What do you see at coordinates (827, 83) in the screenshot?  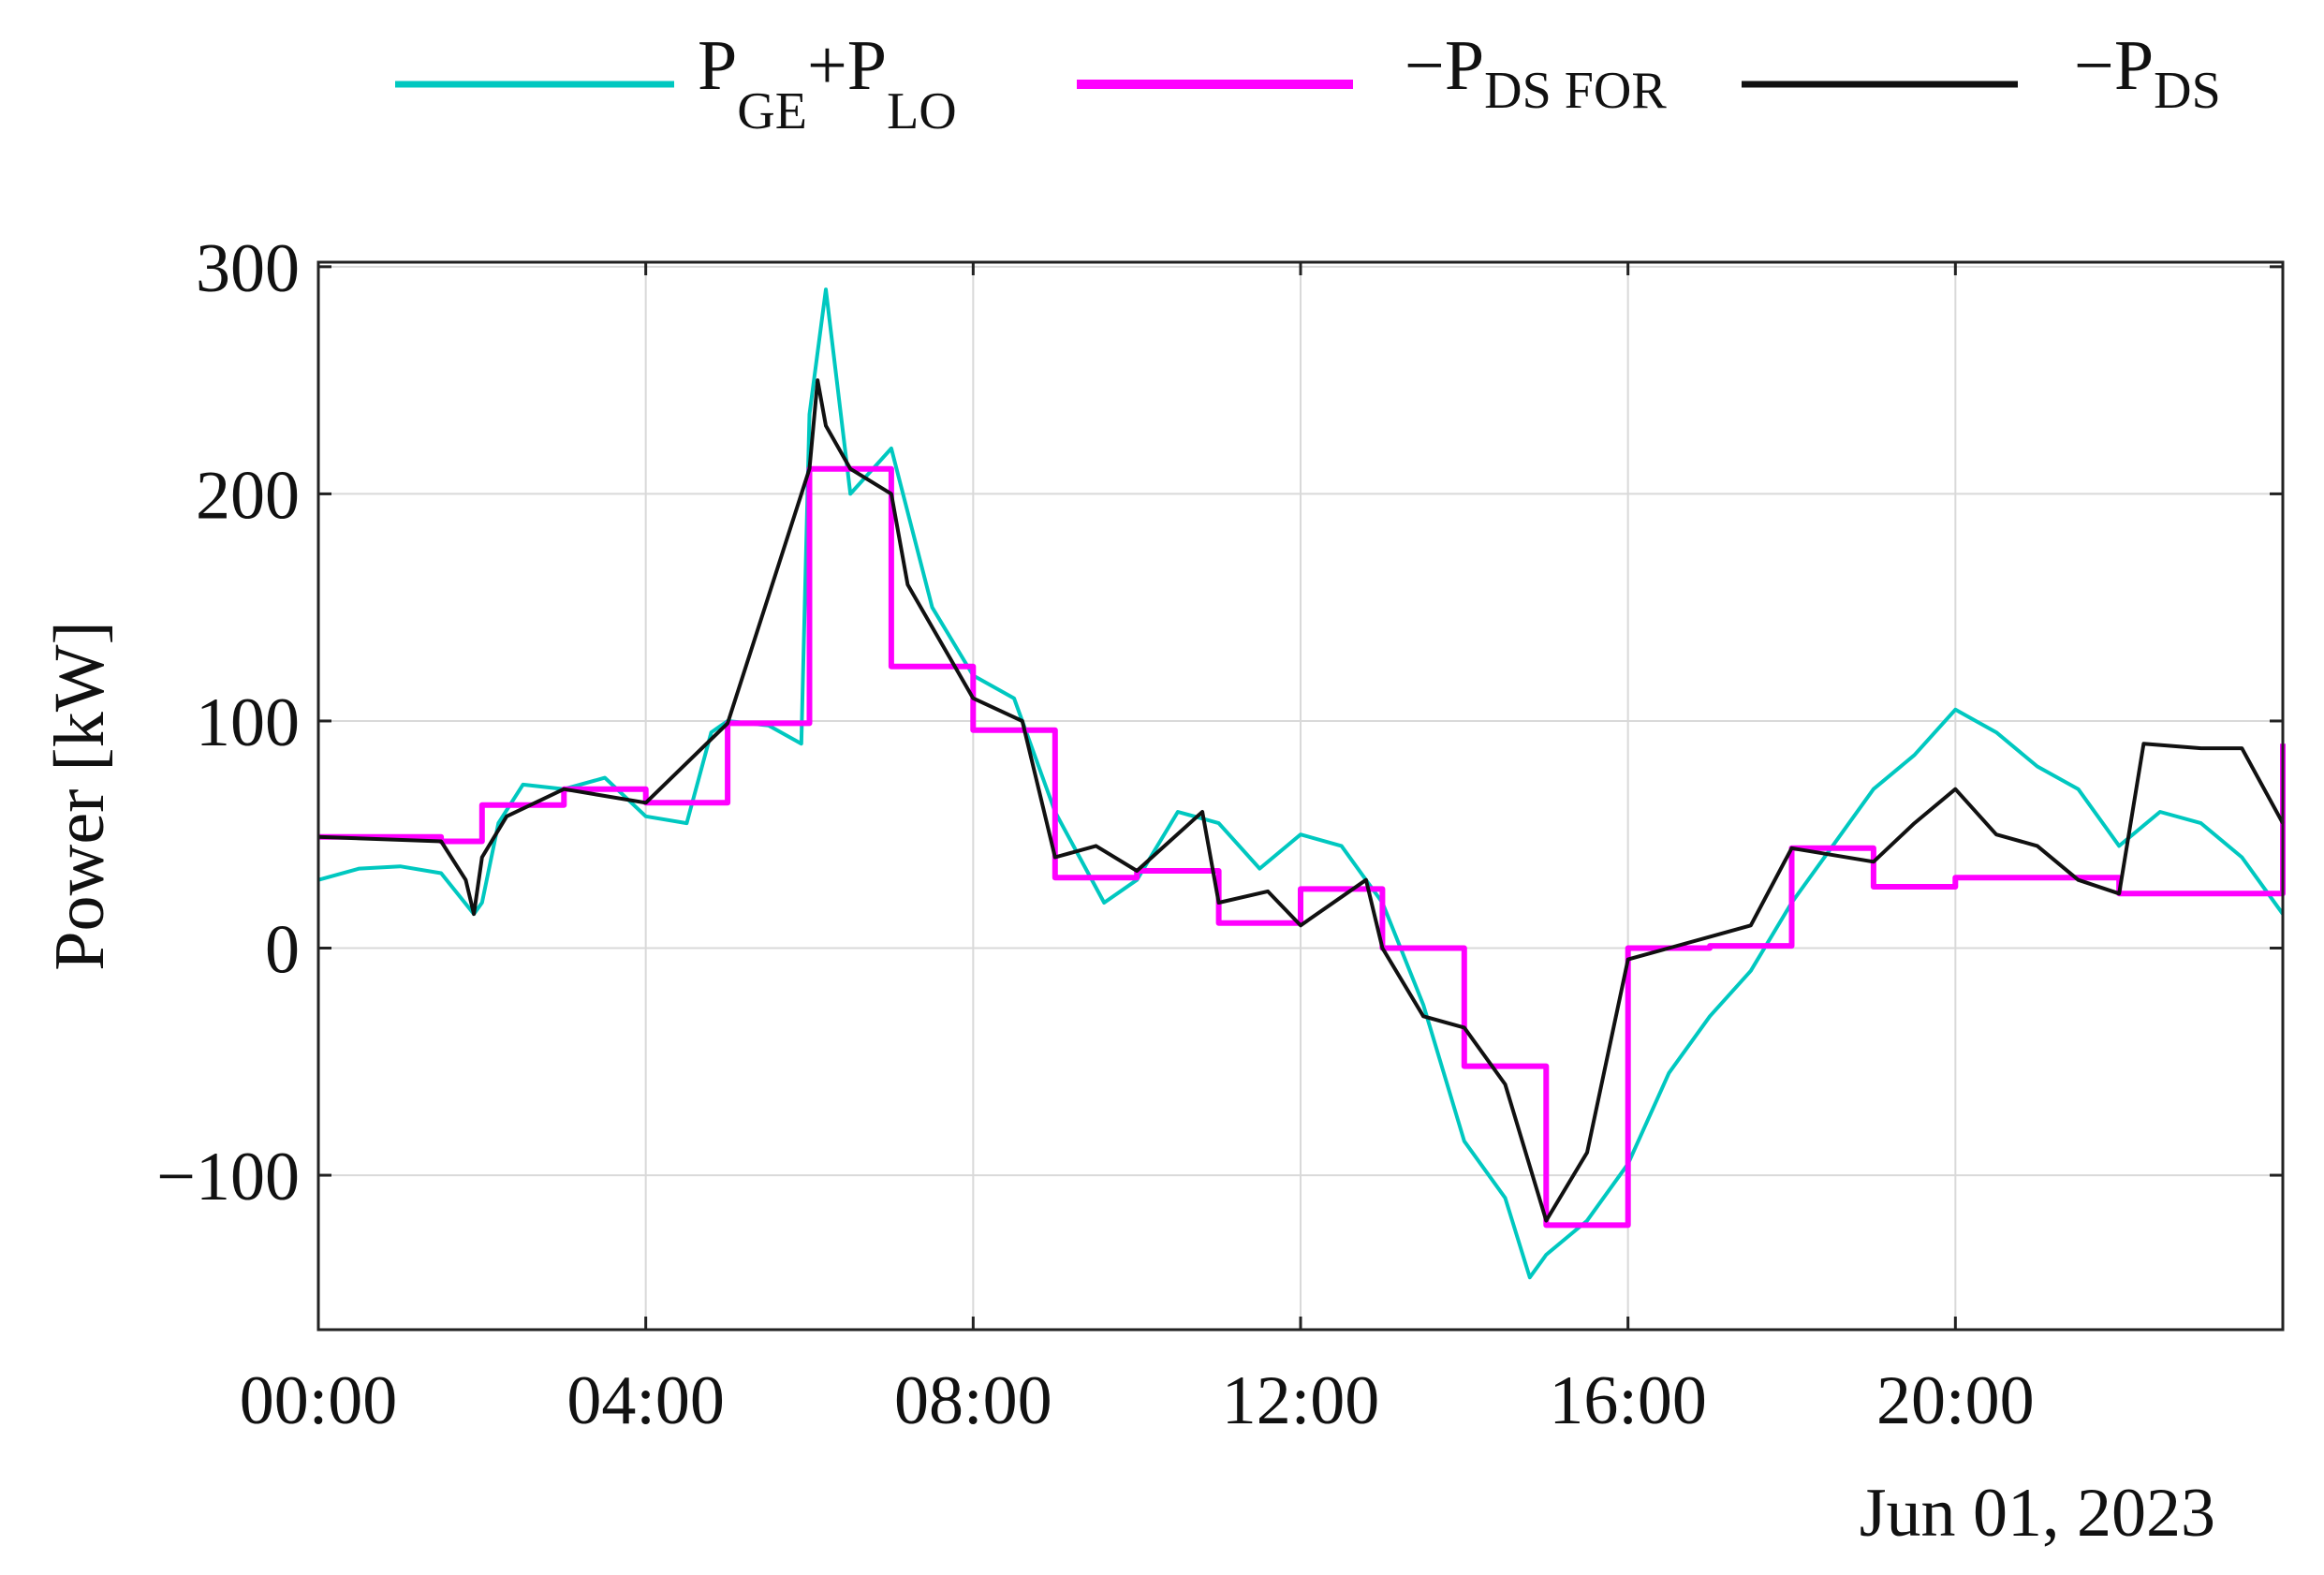 I see `legend-label-pge-plo: PGE+PLO` at bounding box center [827, 83].